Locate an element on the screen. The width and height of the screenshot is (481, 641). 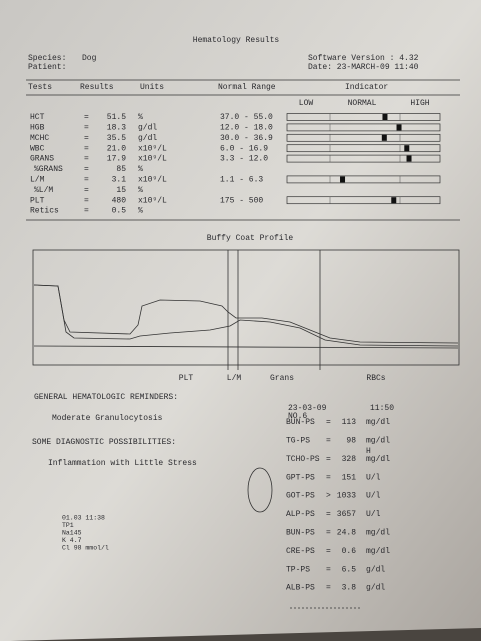
column-header: Units is located at coordinates (152, 87).